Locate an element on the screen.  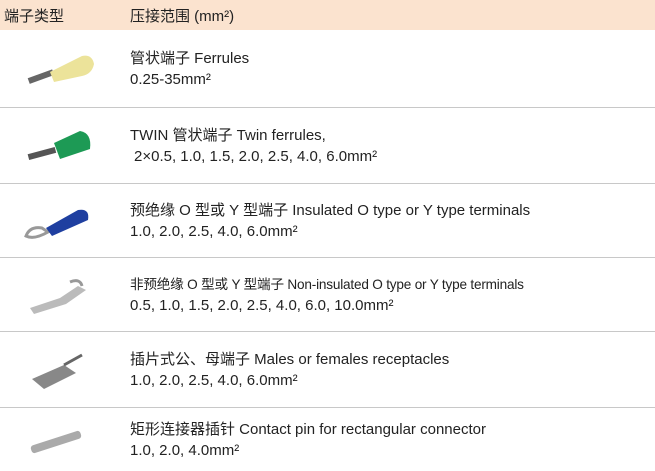
terminal-spec: 2×0.5, 1.0, 1.5, 2.0, 2.5, 4.0, 6.0mm² is located at coordinates (256, 156).